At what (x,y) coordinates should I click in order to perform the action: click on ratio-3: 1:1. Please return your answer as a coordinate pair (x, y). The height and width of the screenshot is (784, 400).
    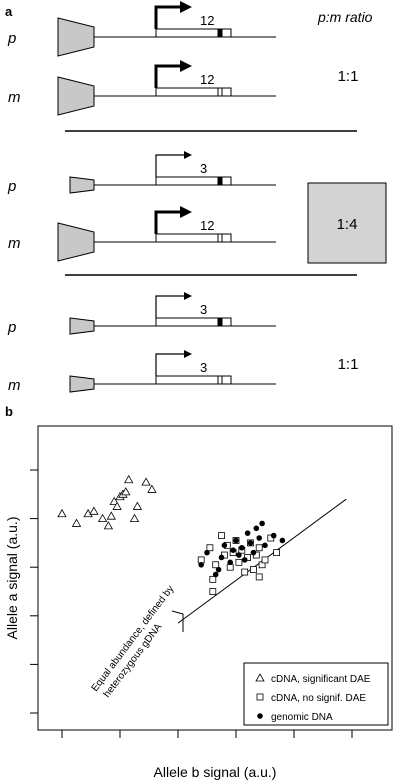
    Looking at the image, I should click on (348, 364).